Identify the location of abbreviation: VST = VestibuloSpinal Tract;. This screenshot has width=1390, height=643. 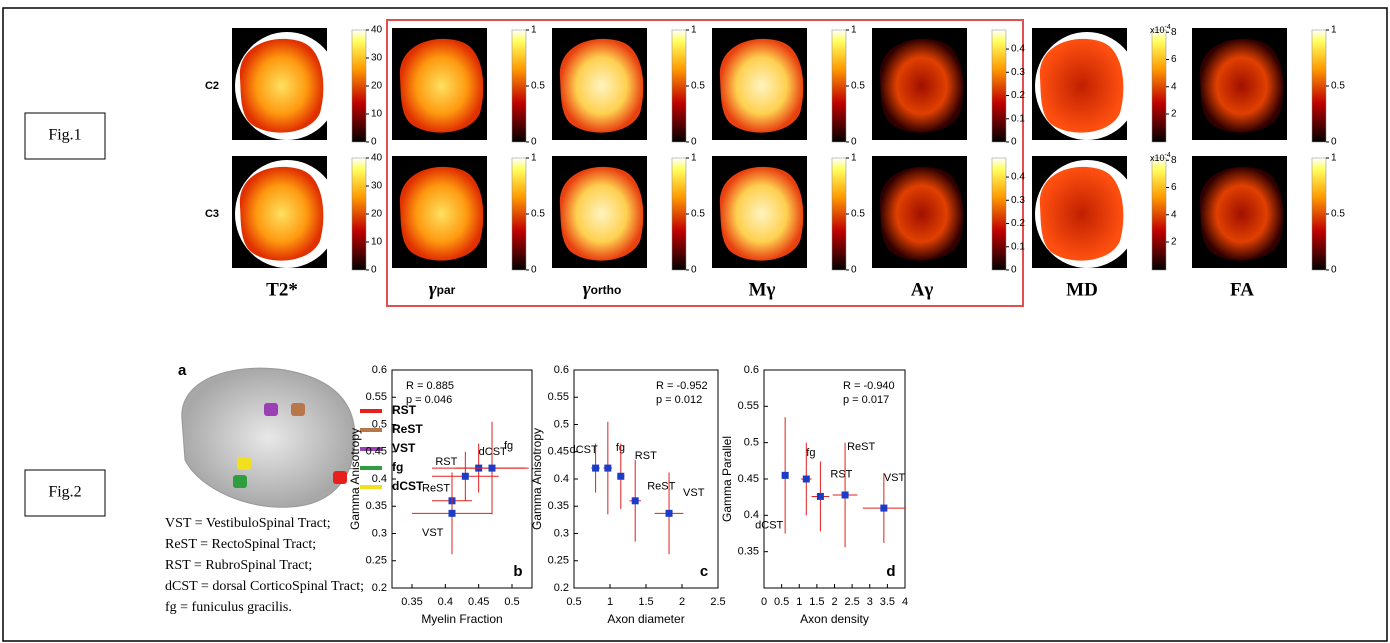
(248, 523).